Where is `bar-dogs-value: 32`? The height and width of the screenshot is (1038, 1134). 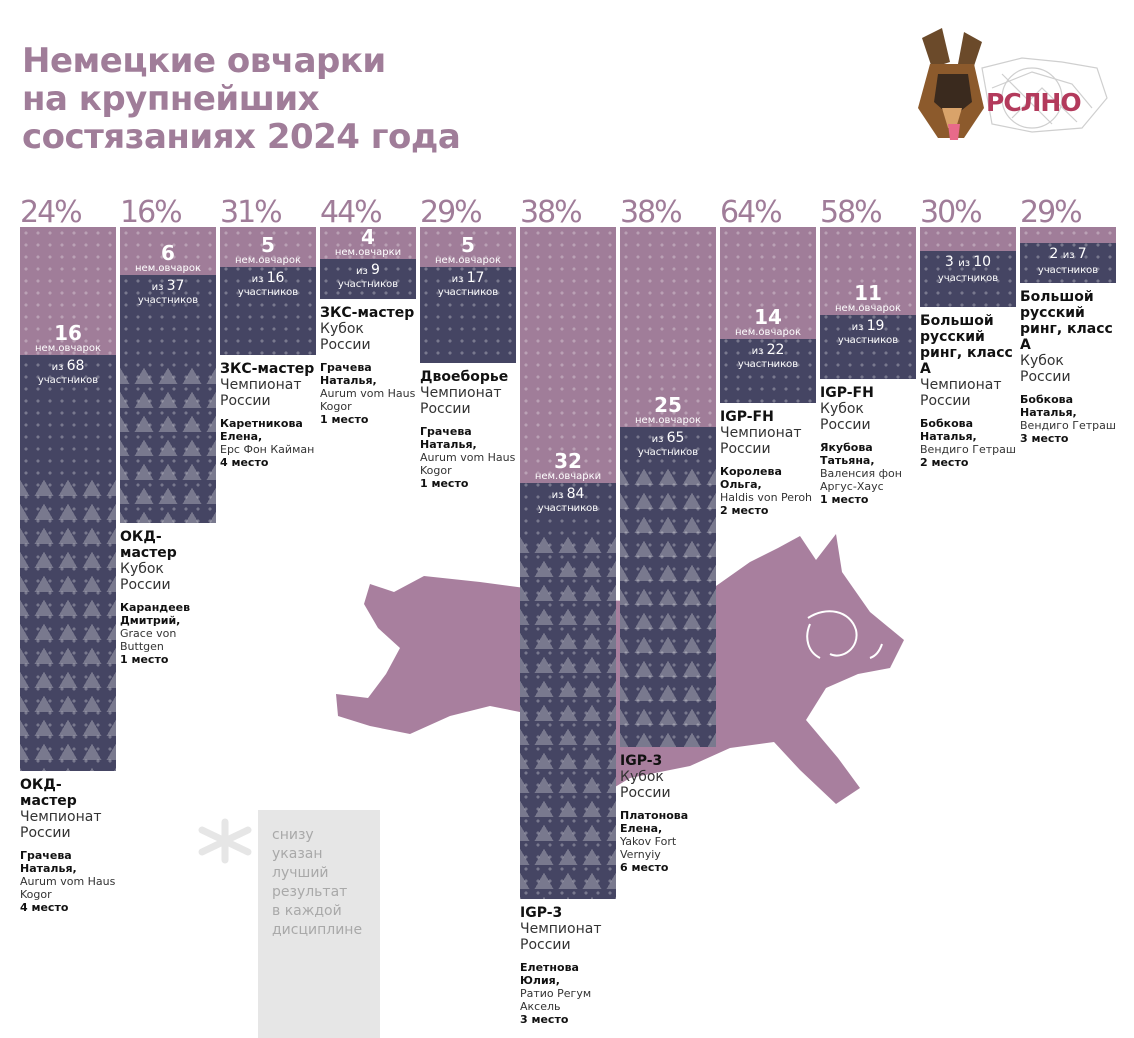
bar-dogs-value: 32 is located at coordinates (568, 461).